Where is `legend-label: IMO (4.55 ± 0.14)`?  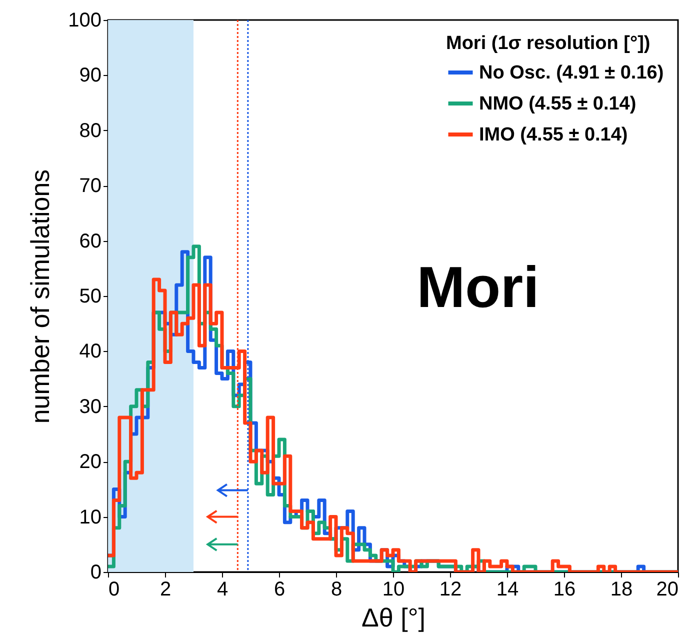
legend-label: IMO (4.55 ± 0.14) is located at coordinates (553, 135).